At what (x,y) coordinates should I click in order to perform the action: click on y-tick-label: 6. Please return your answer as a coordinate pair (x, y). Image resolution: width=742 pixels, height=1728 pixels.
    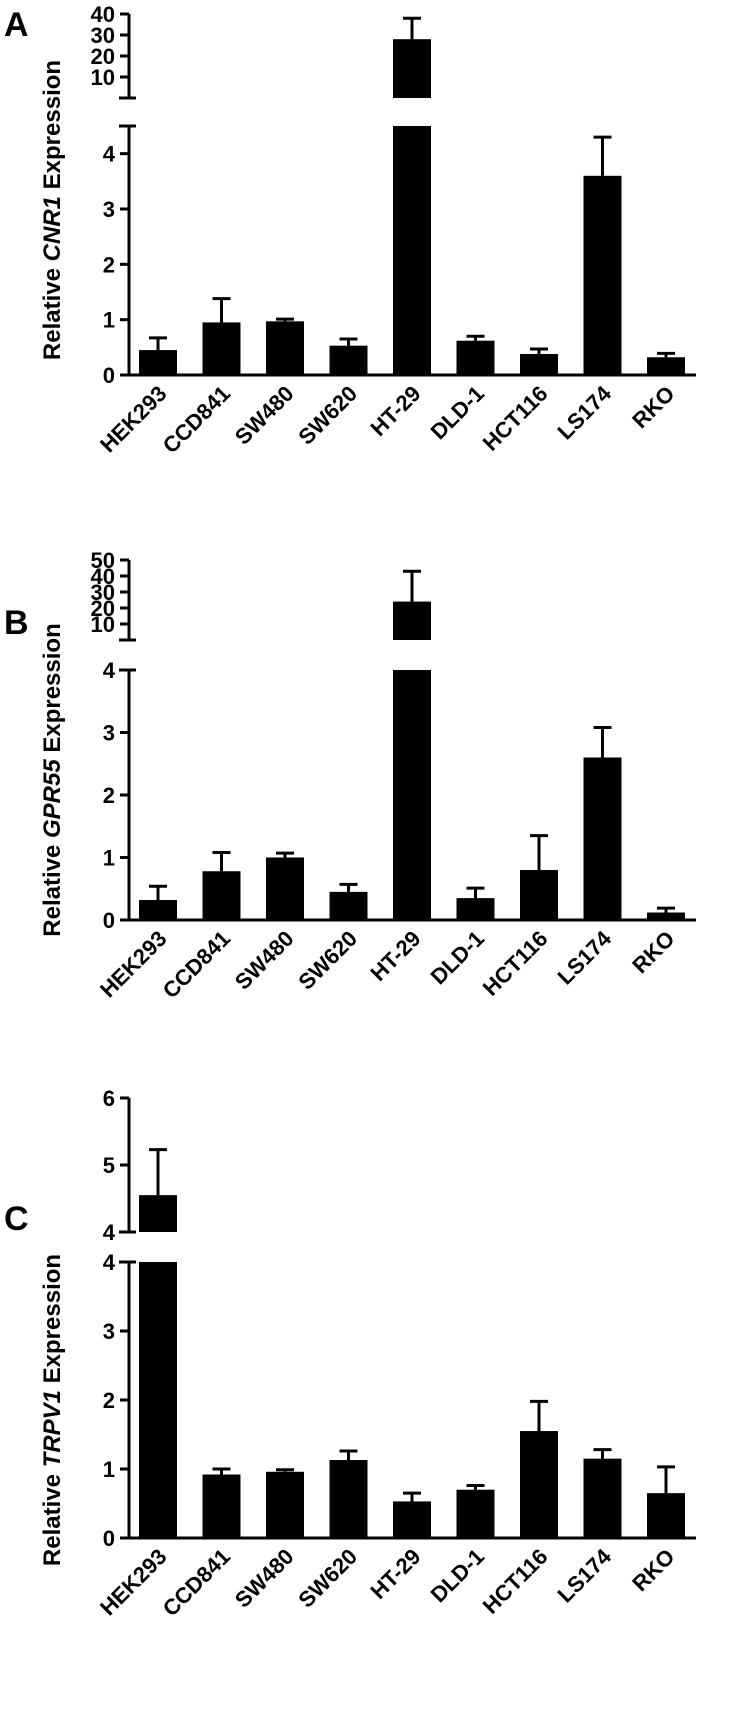
    Looking at the image, I should click on (109, 1098).